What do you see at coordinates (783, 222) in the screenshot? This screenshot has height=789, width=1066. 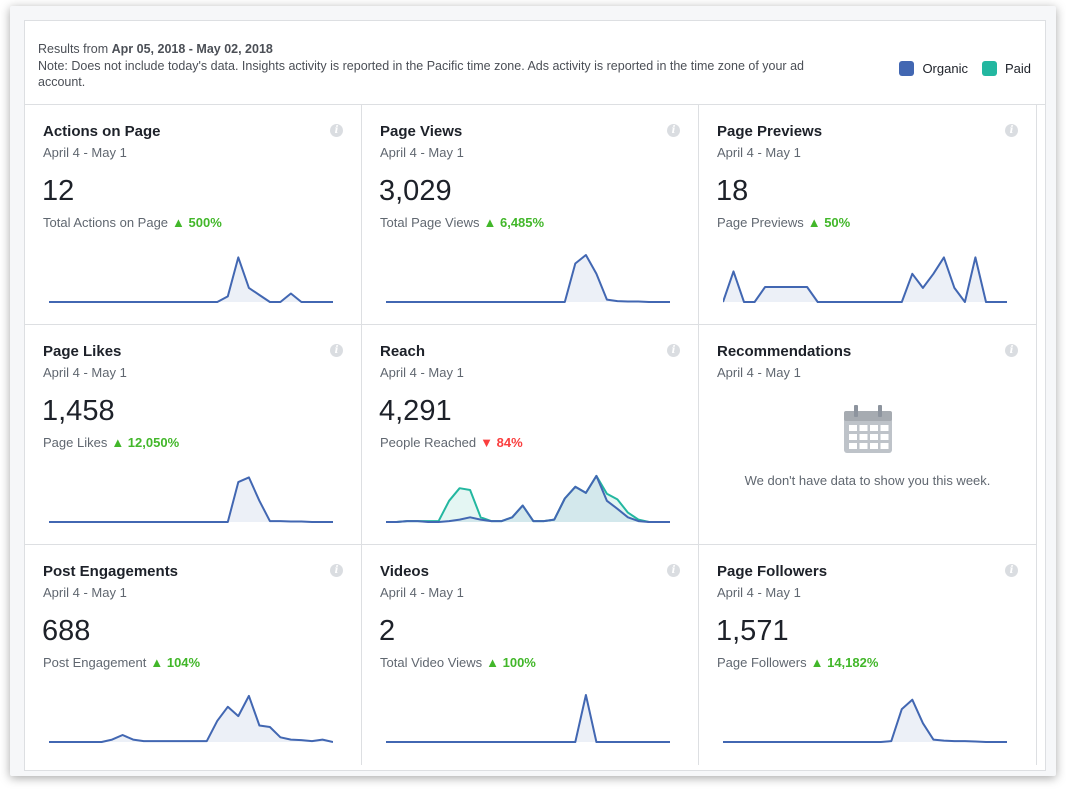 I see `metric-subtitle: Page Previews ▲ 50%` at bounding box center [783, 222].